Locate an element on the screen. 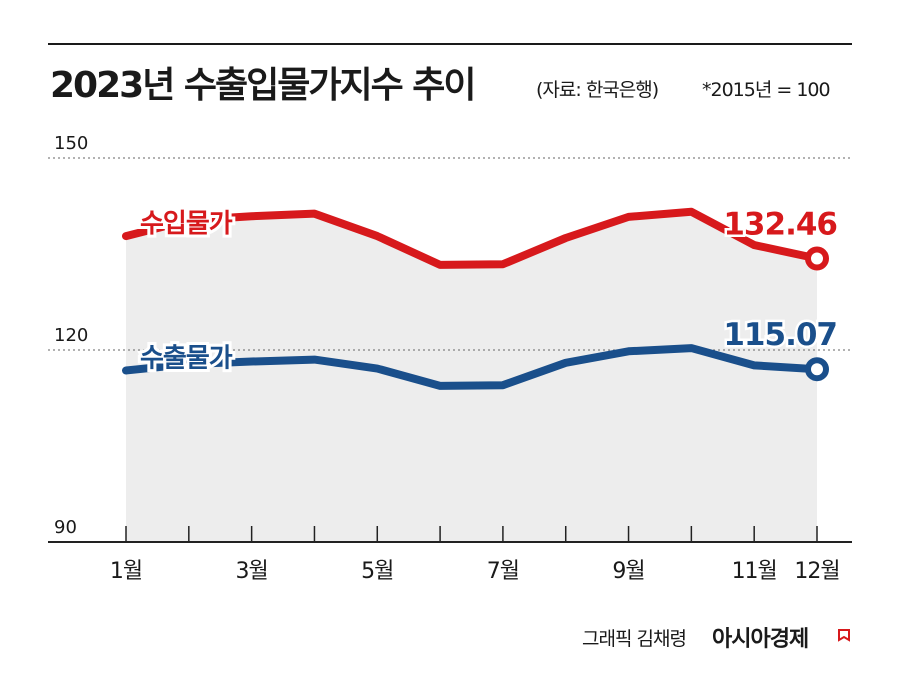  brand-mark-icon is located at coordinates (844, 635).